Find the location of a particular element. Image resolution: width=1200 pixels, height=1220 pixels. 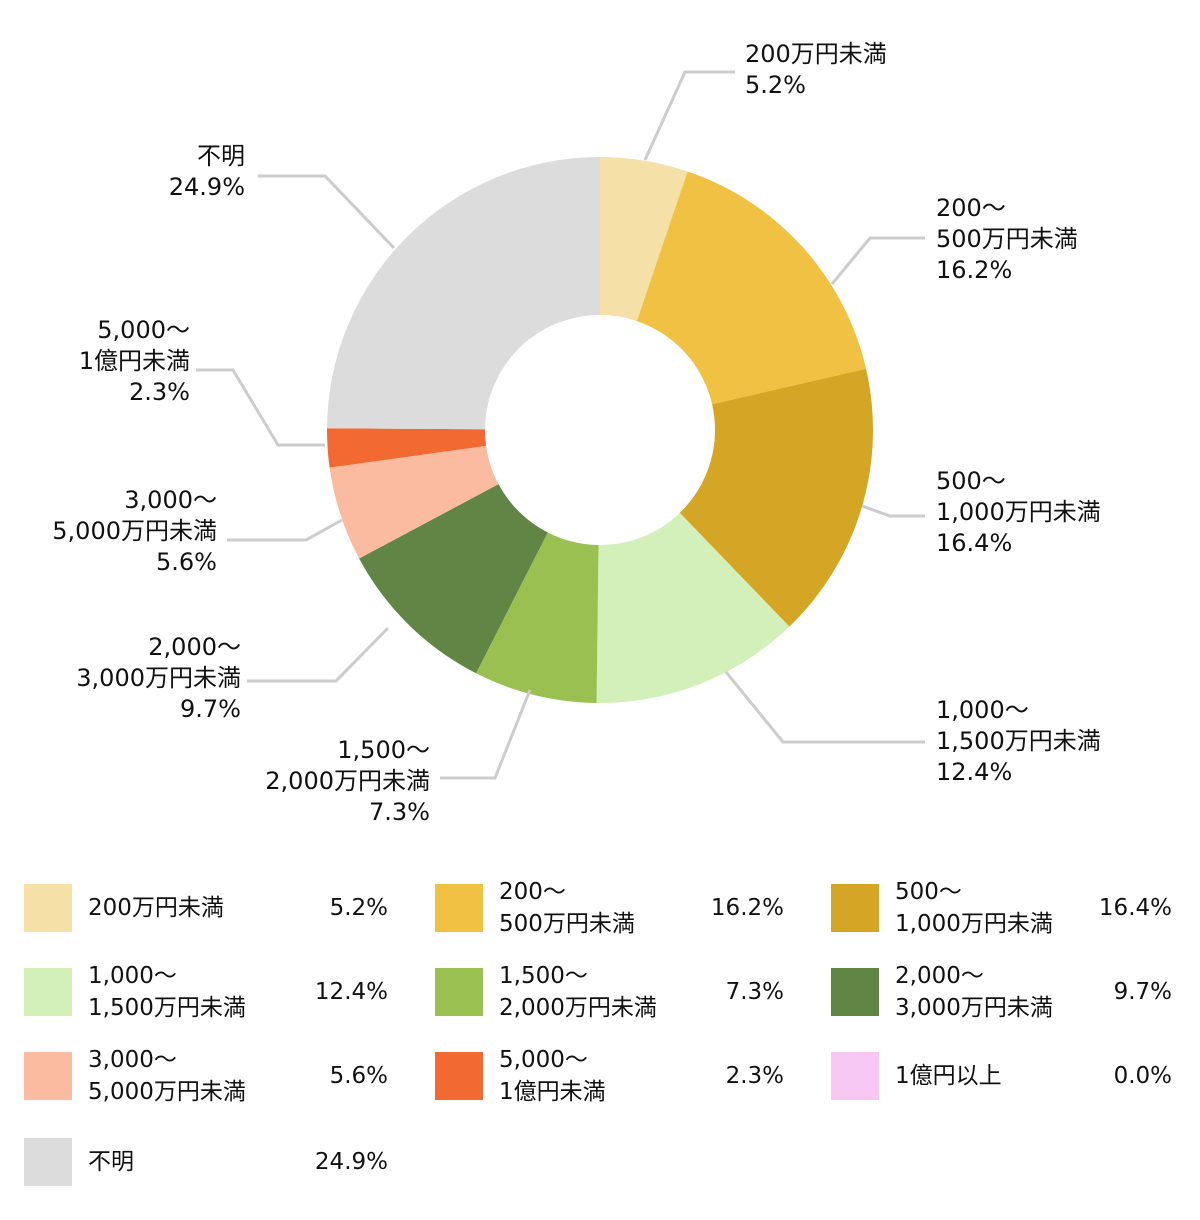

legend-label: 200〜 500万円未満 is located at coordinates (567, 908).